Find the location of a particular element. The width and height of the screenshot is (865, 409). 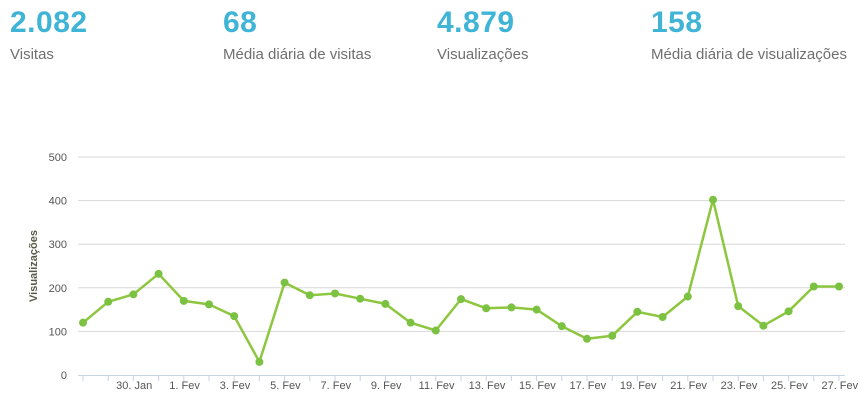

x-tick-label: 7. Fev is located at coordinates (336, 386).